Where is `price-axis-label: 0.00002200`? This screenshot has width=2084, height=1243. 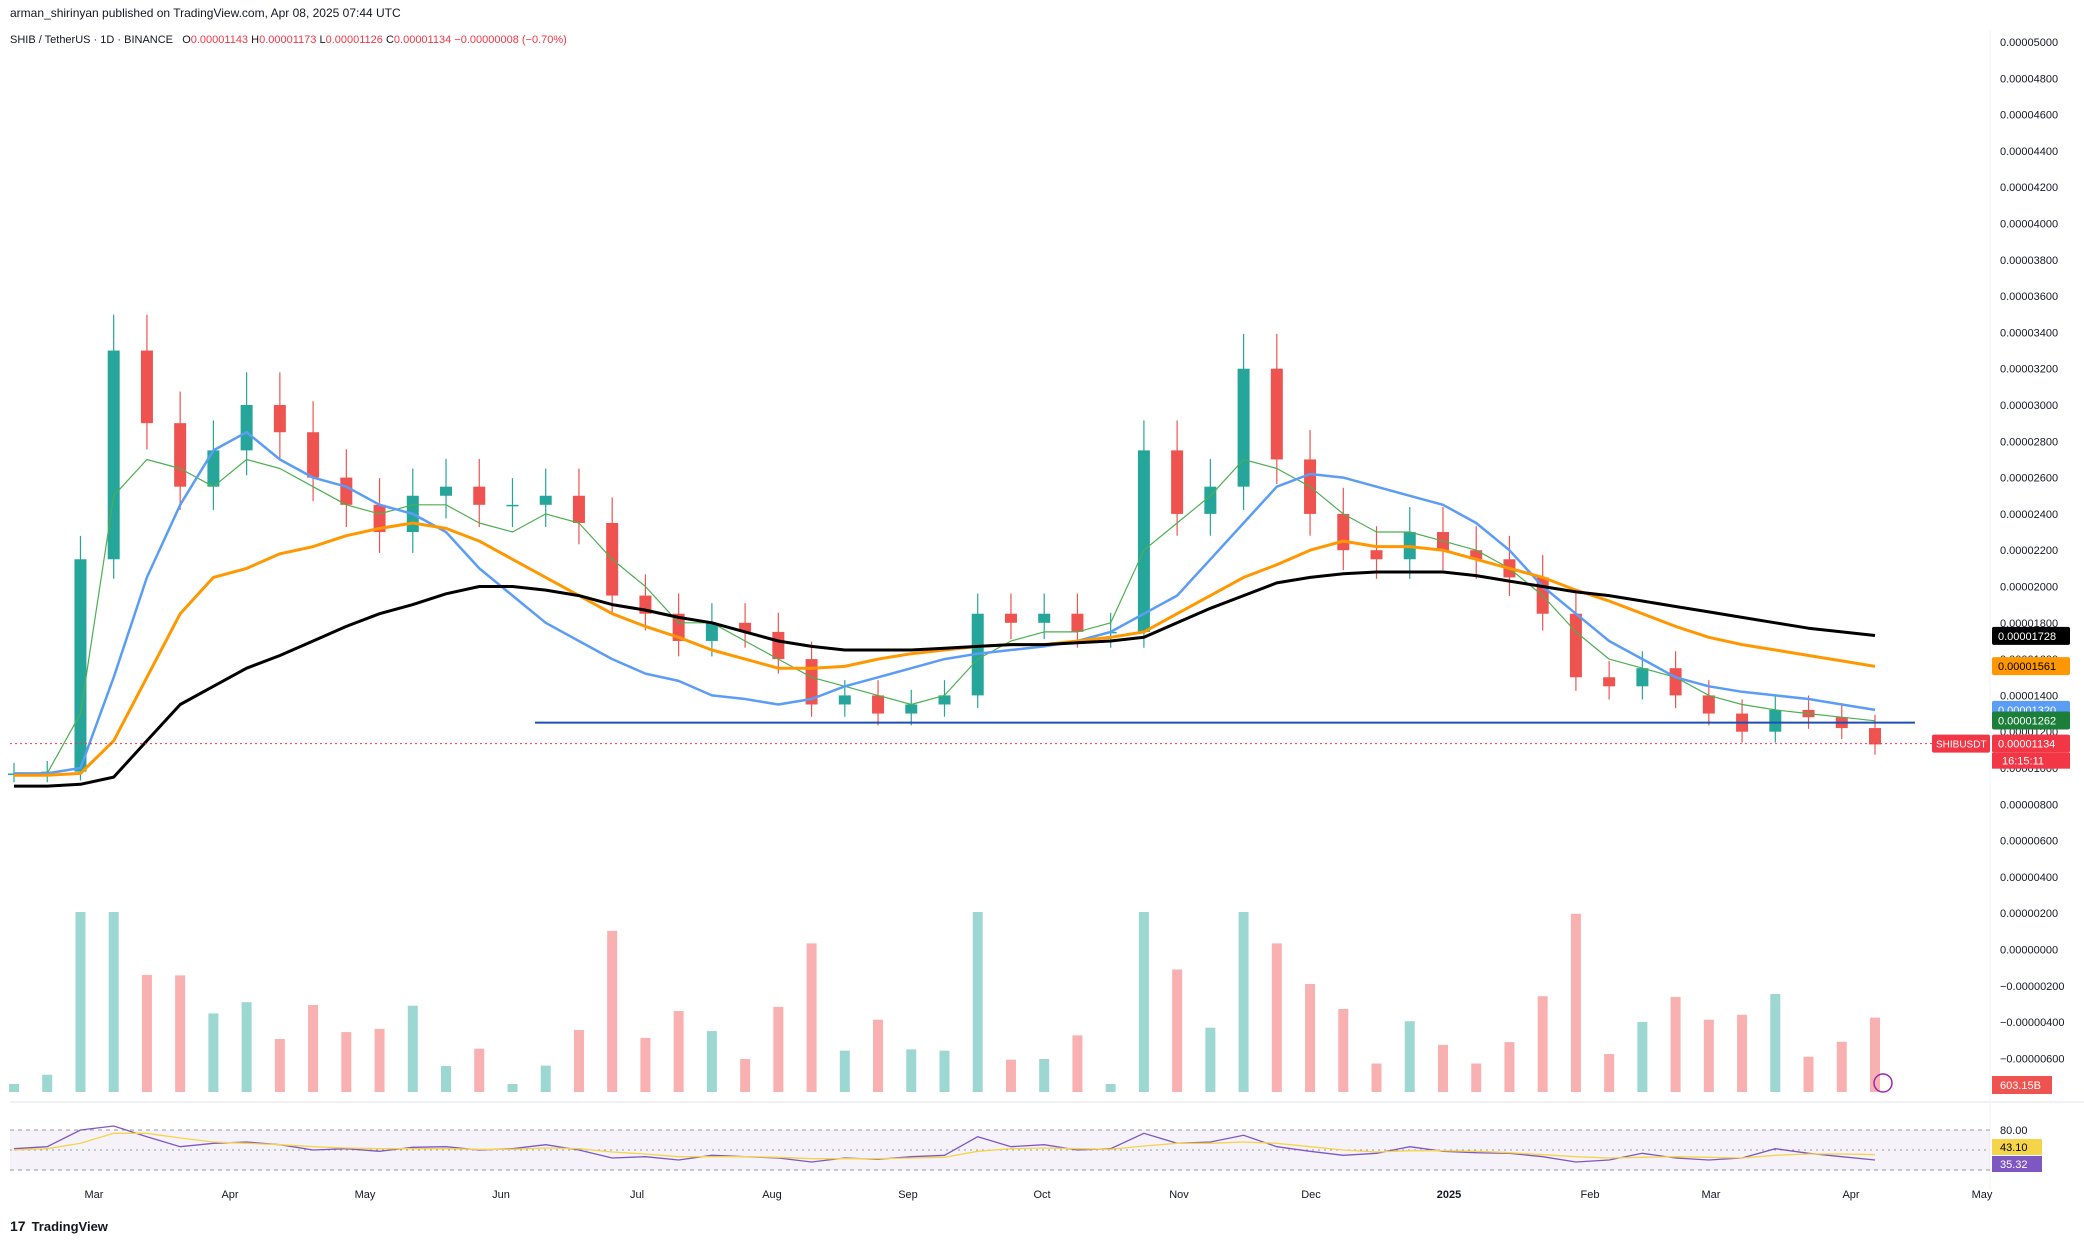
price-axis-label: 0.00002200 is located at coordinates (2029, 551).